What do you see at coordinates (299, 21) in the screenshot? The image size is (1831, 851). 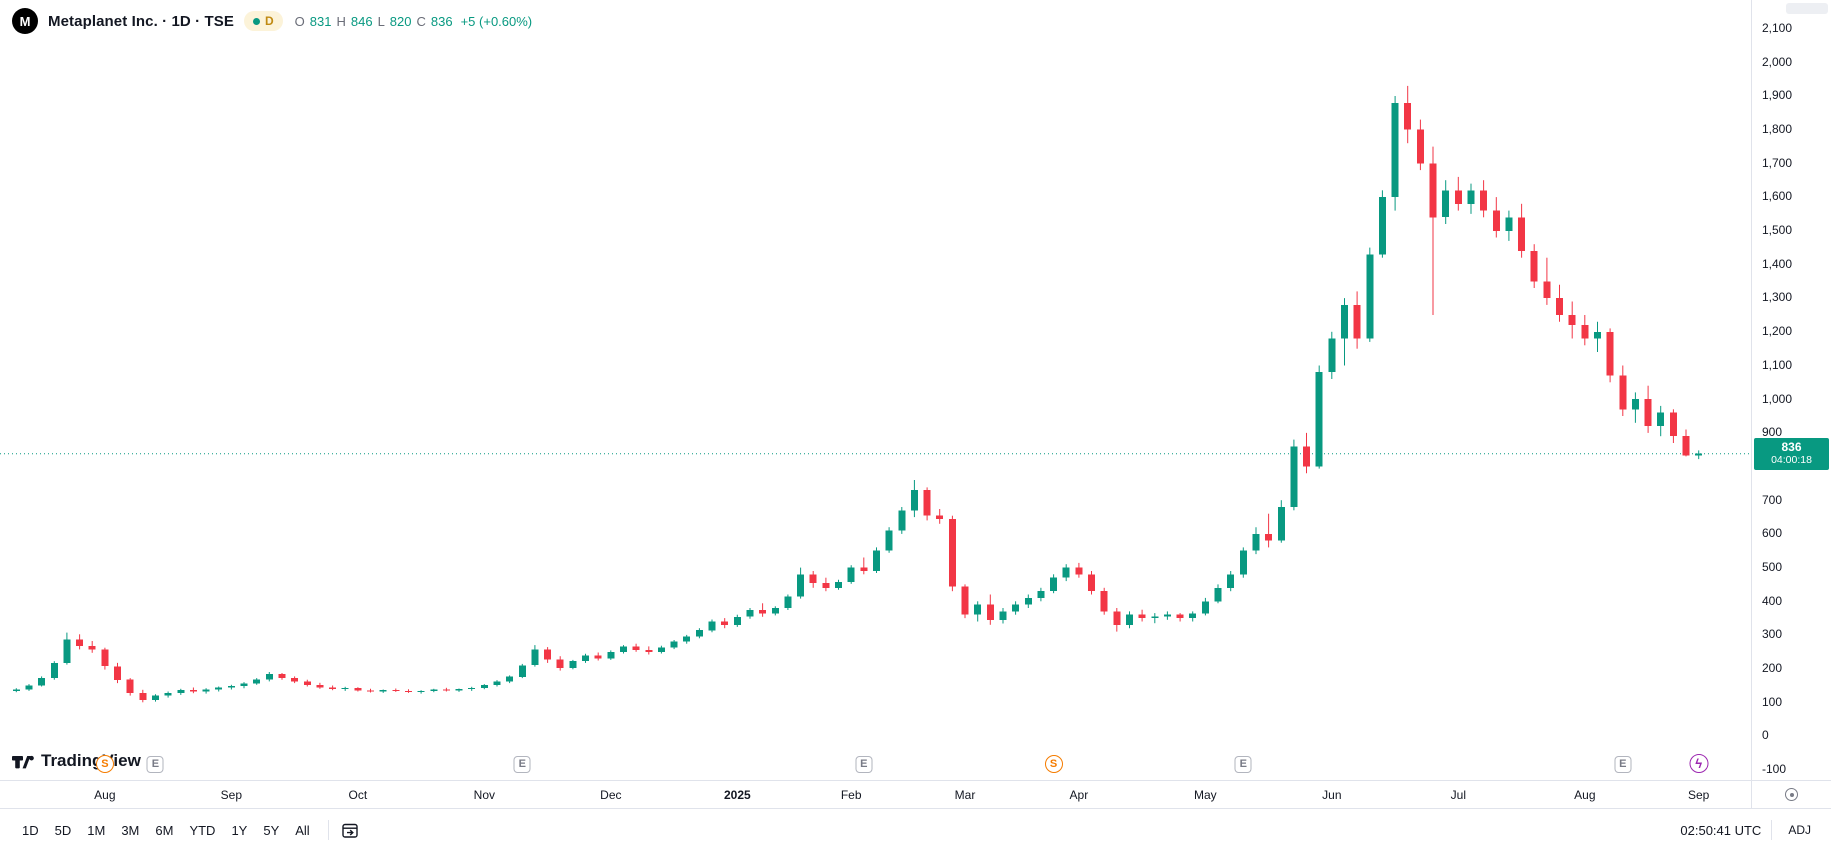 I see `open-label: O` at bounding box center [299, 21].